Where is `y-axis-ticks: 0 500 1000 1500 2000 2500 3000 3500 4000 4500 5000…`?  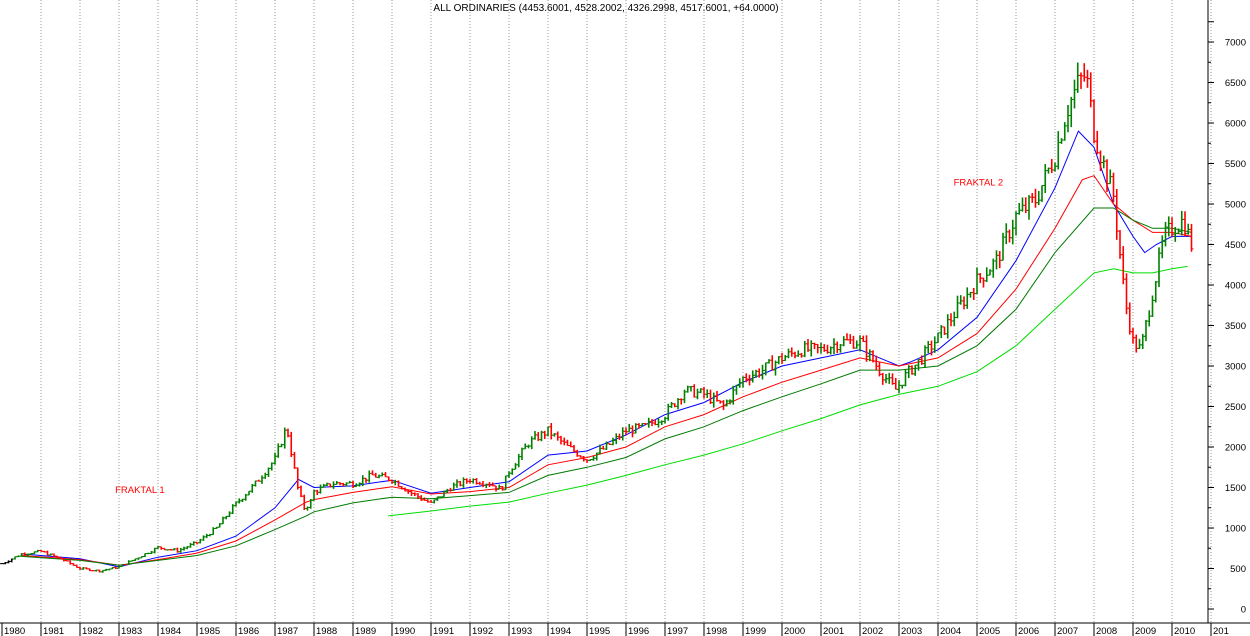 y-axis-ticks: 0 500 1000 1500 2000 2500 3000 3500 4000 4500 5000… is located at coordinates (1227, 318).